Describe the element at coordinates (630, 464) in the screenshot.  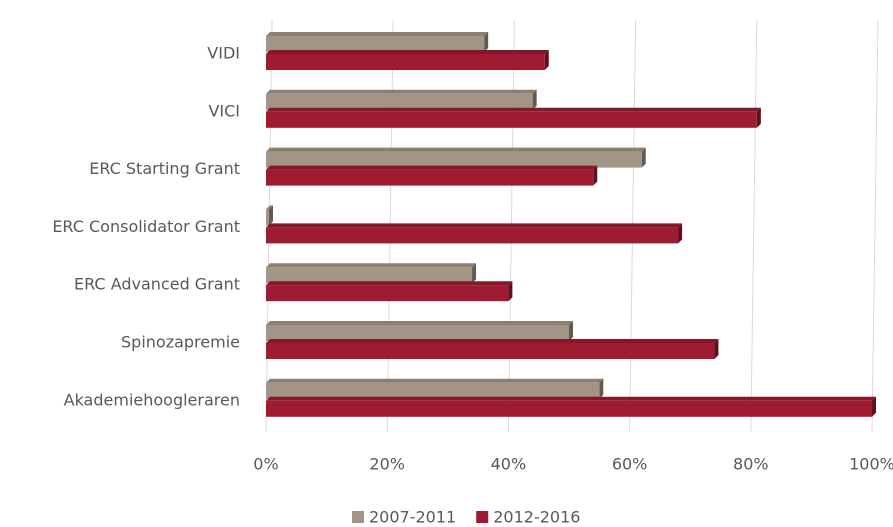
I see `x-tick-label: 60%` at that location.